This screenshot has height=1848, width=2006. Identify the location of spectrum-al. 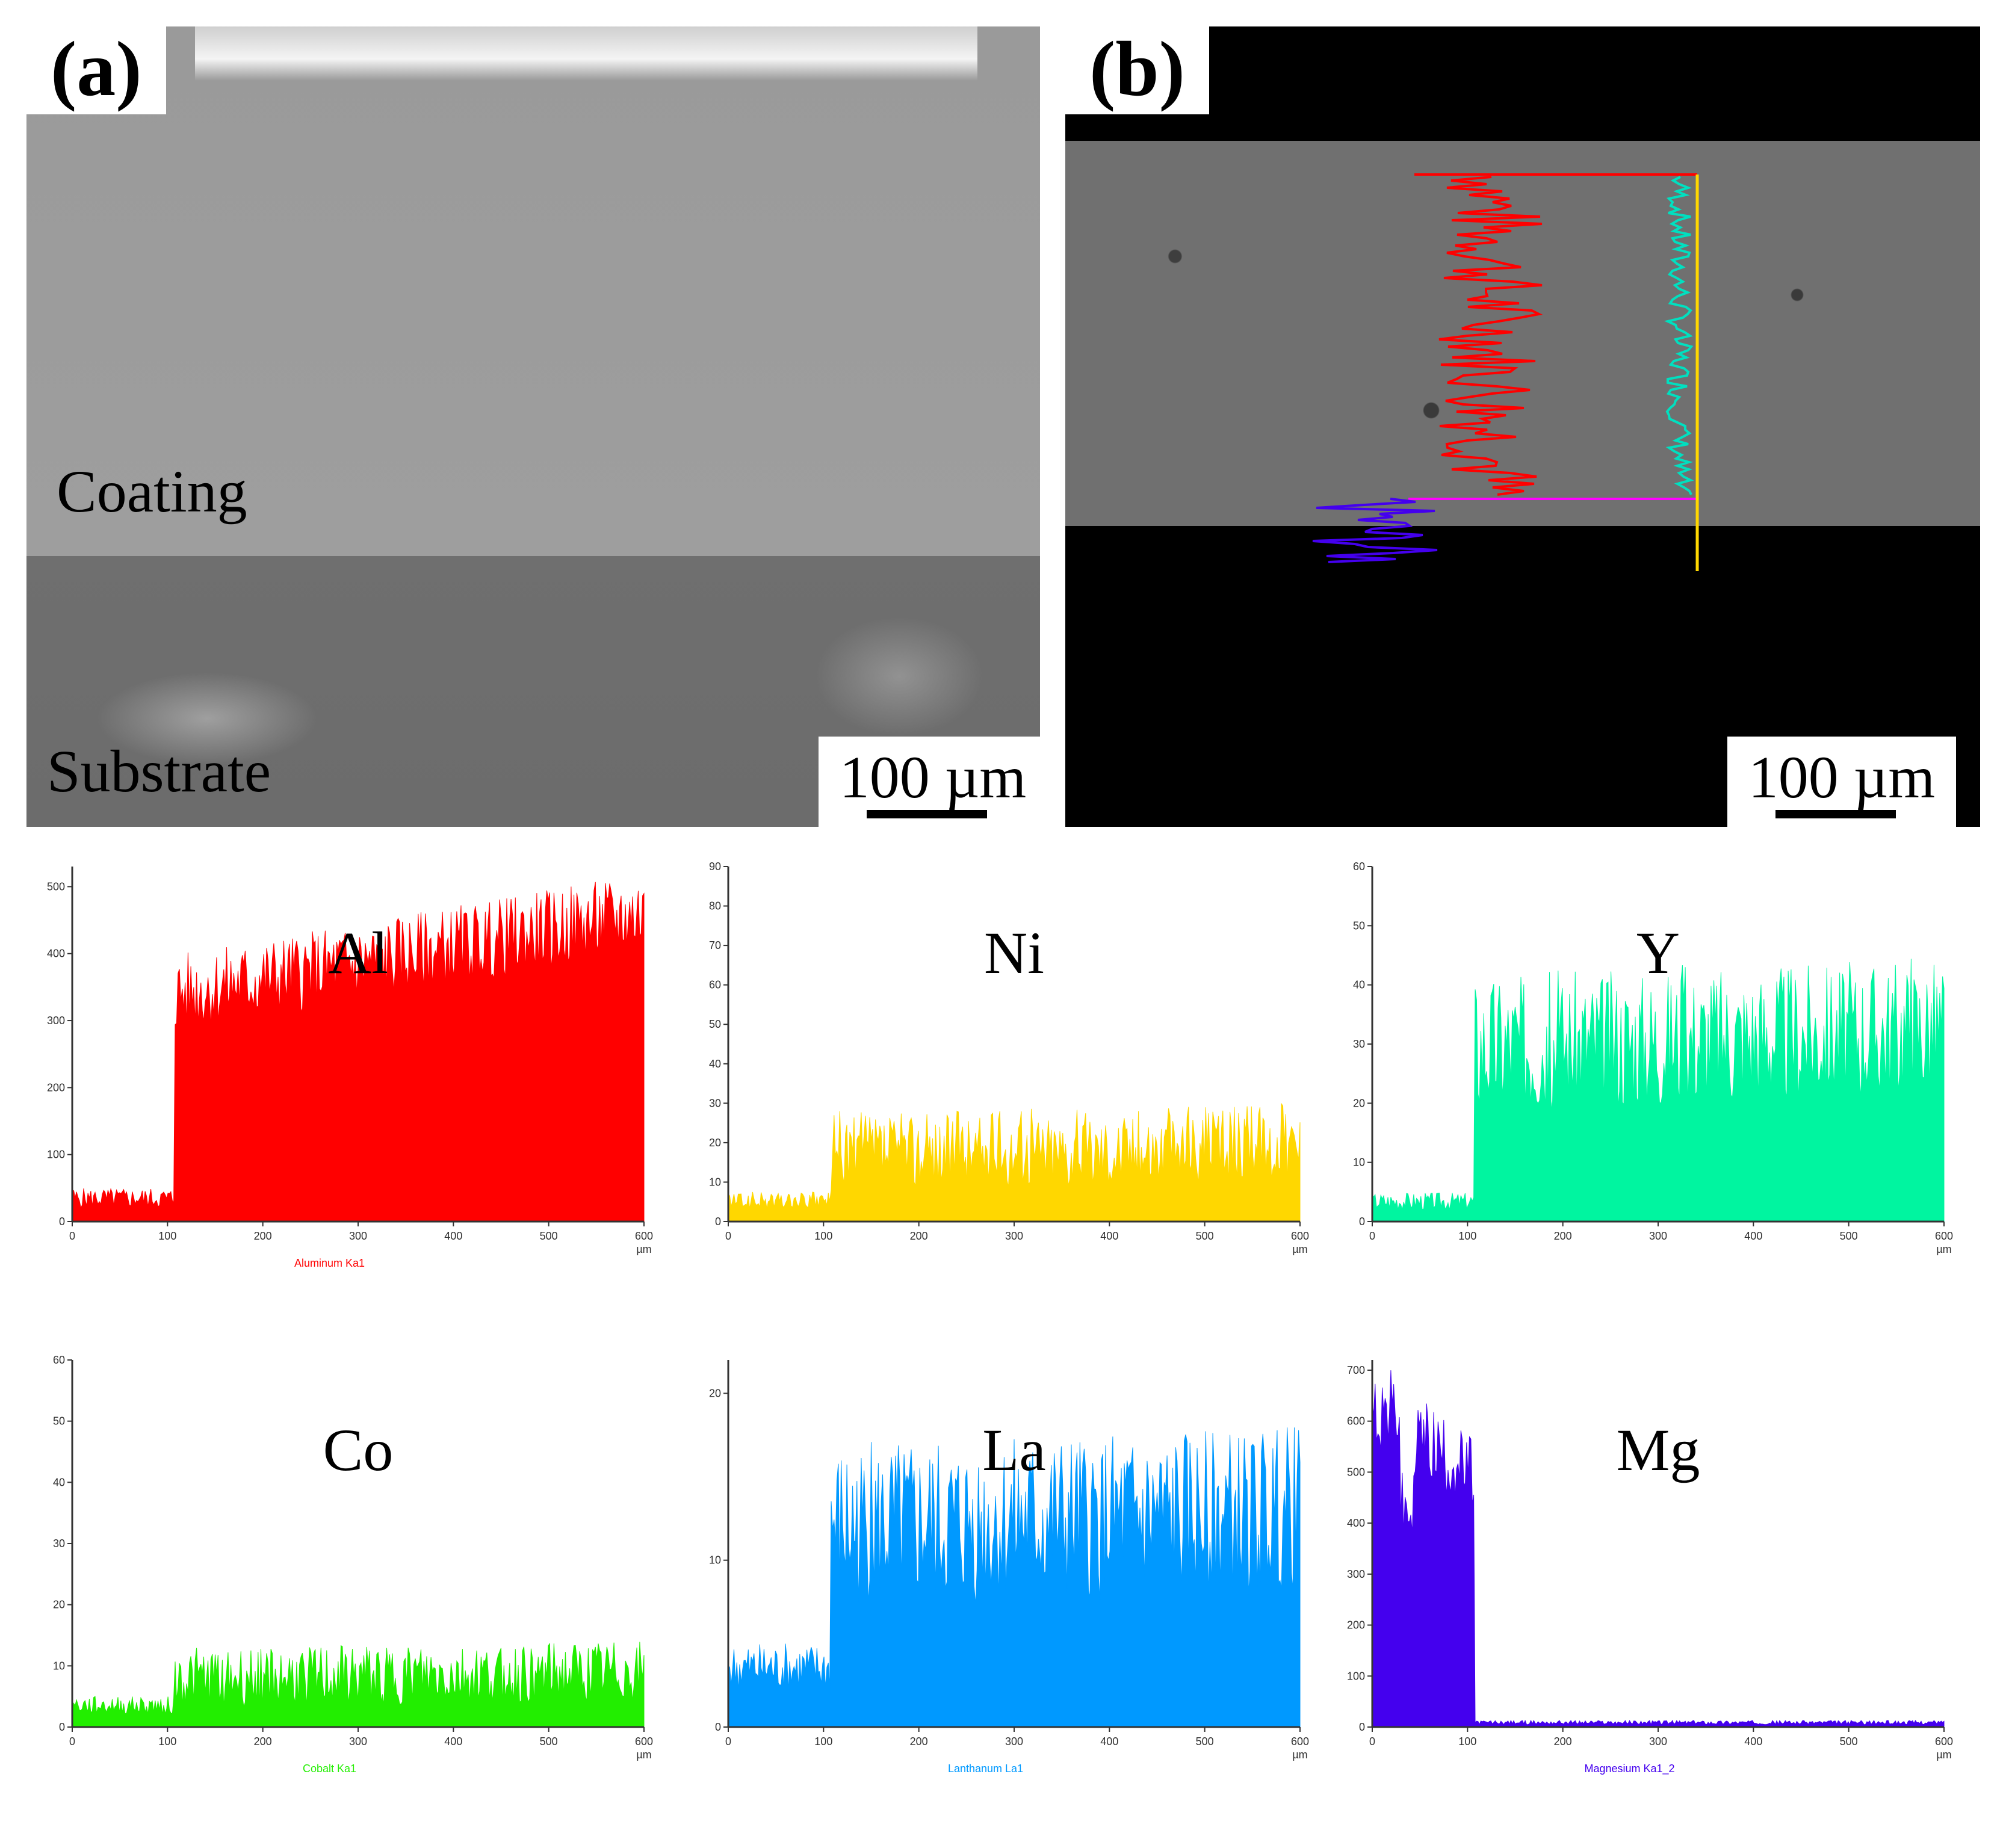
(358, 1052).